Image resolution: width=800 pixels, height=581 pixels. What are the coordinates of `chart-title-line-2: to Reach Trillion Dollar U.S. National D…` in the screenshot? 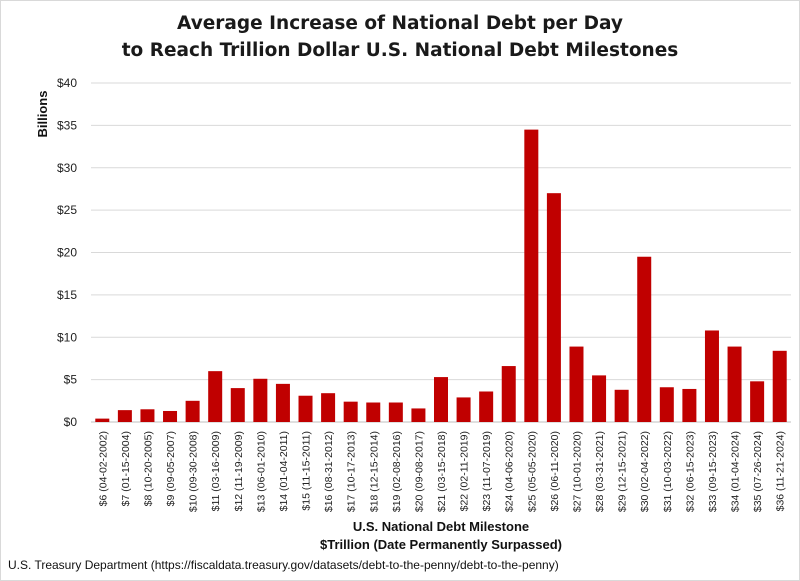 It's located at (400, 50).